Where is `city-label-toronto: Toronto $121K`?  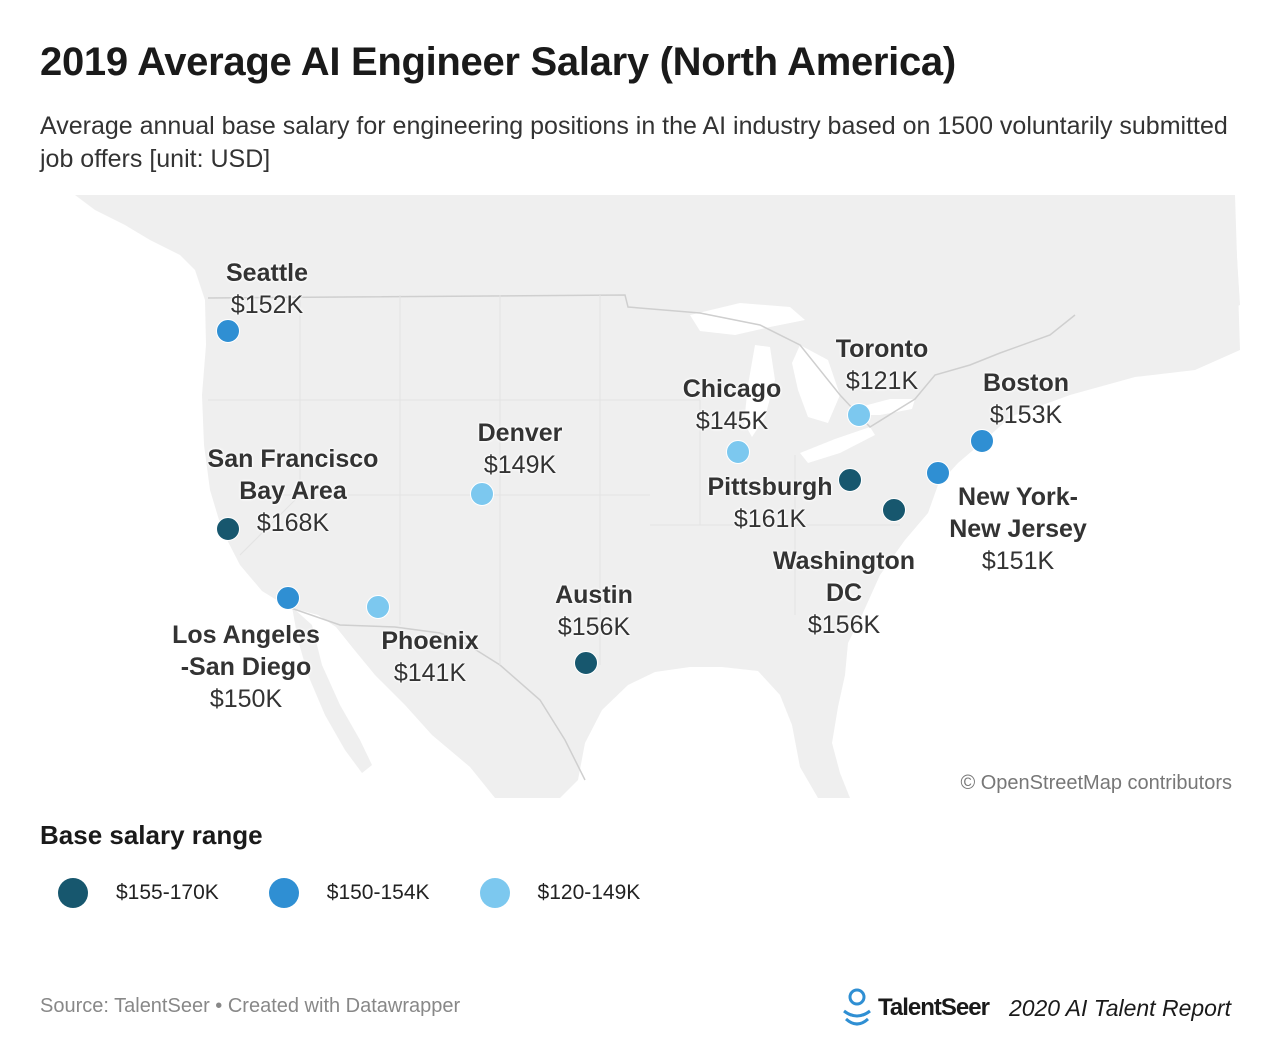 city-label-toronto: Toronto $121K is located at coordinates (882, 365).